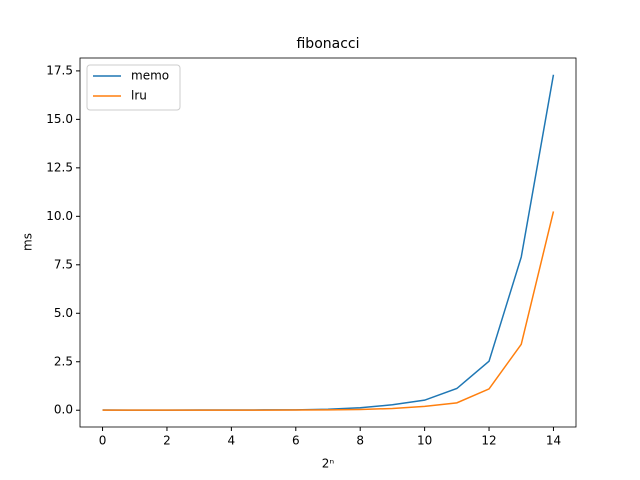 Image resolution: width=640 pixels, height=480 pixels. What do you see at coordinates (59, 119) in the screenshot?
I see `y-tick-label: 15.0` at bounding box center [59, 119].